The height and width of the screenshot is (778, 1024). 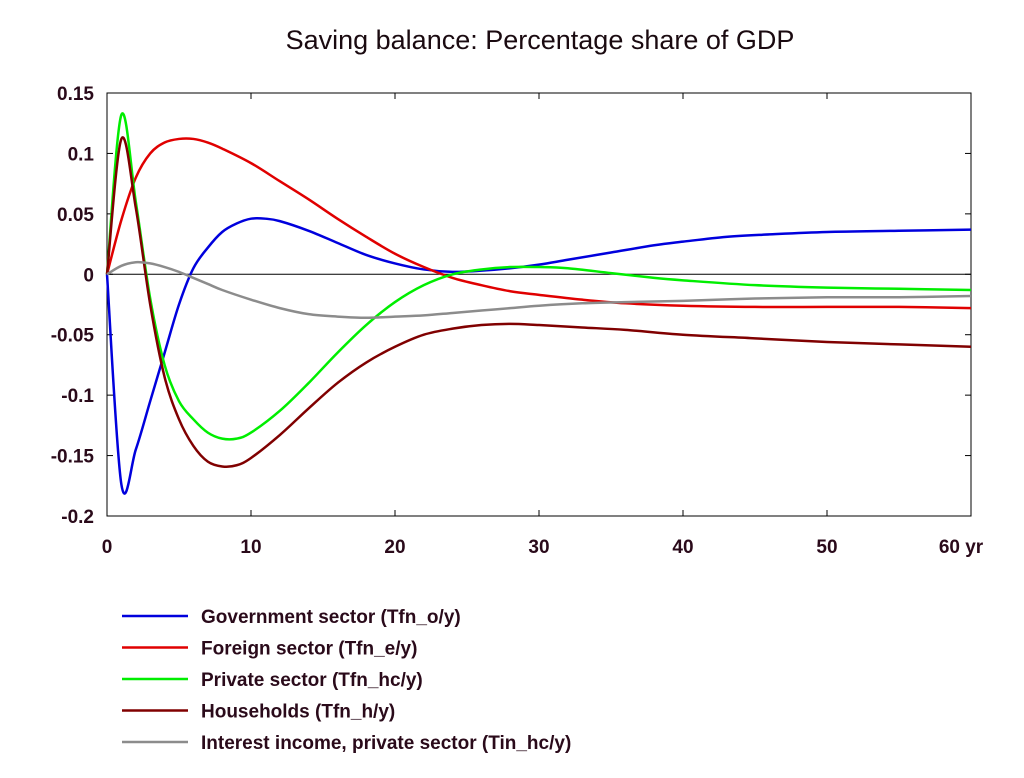 I want to click on series-line, so click(x=539, y=290).